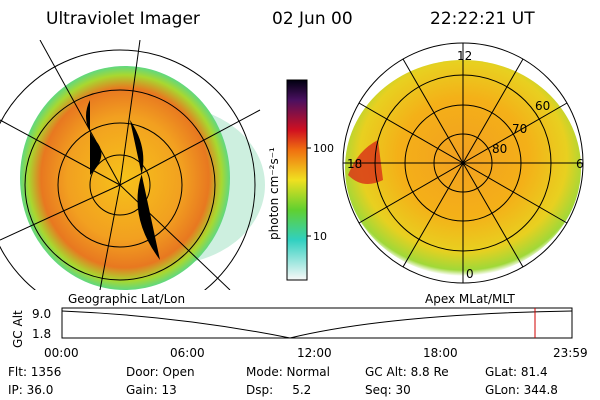  I want to click on colorbar-tick-label: 10, so click(320, 236).